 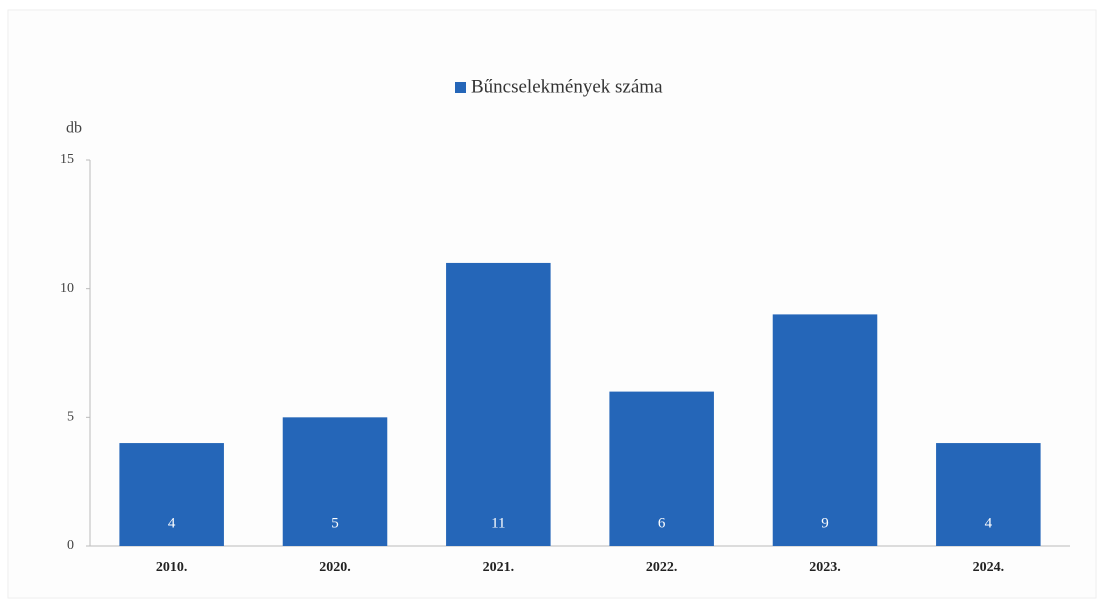 I want to click on x-tick-label: 2023., so click(x=825, y=567).